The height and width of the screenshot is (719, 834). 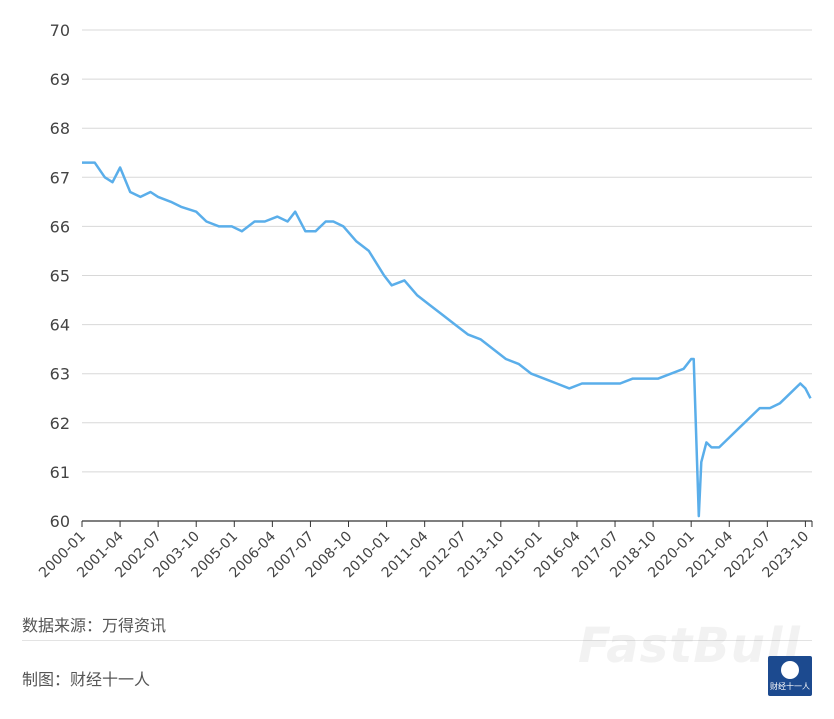 I want to click on footer-divider, so click(x=417, y=640).